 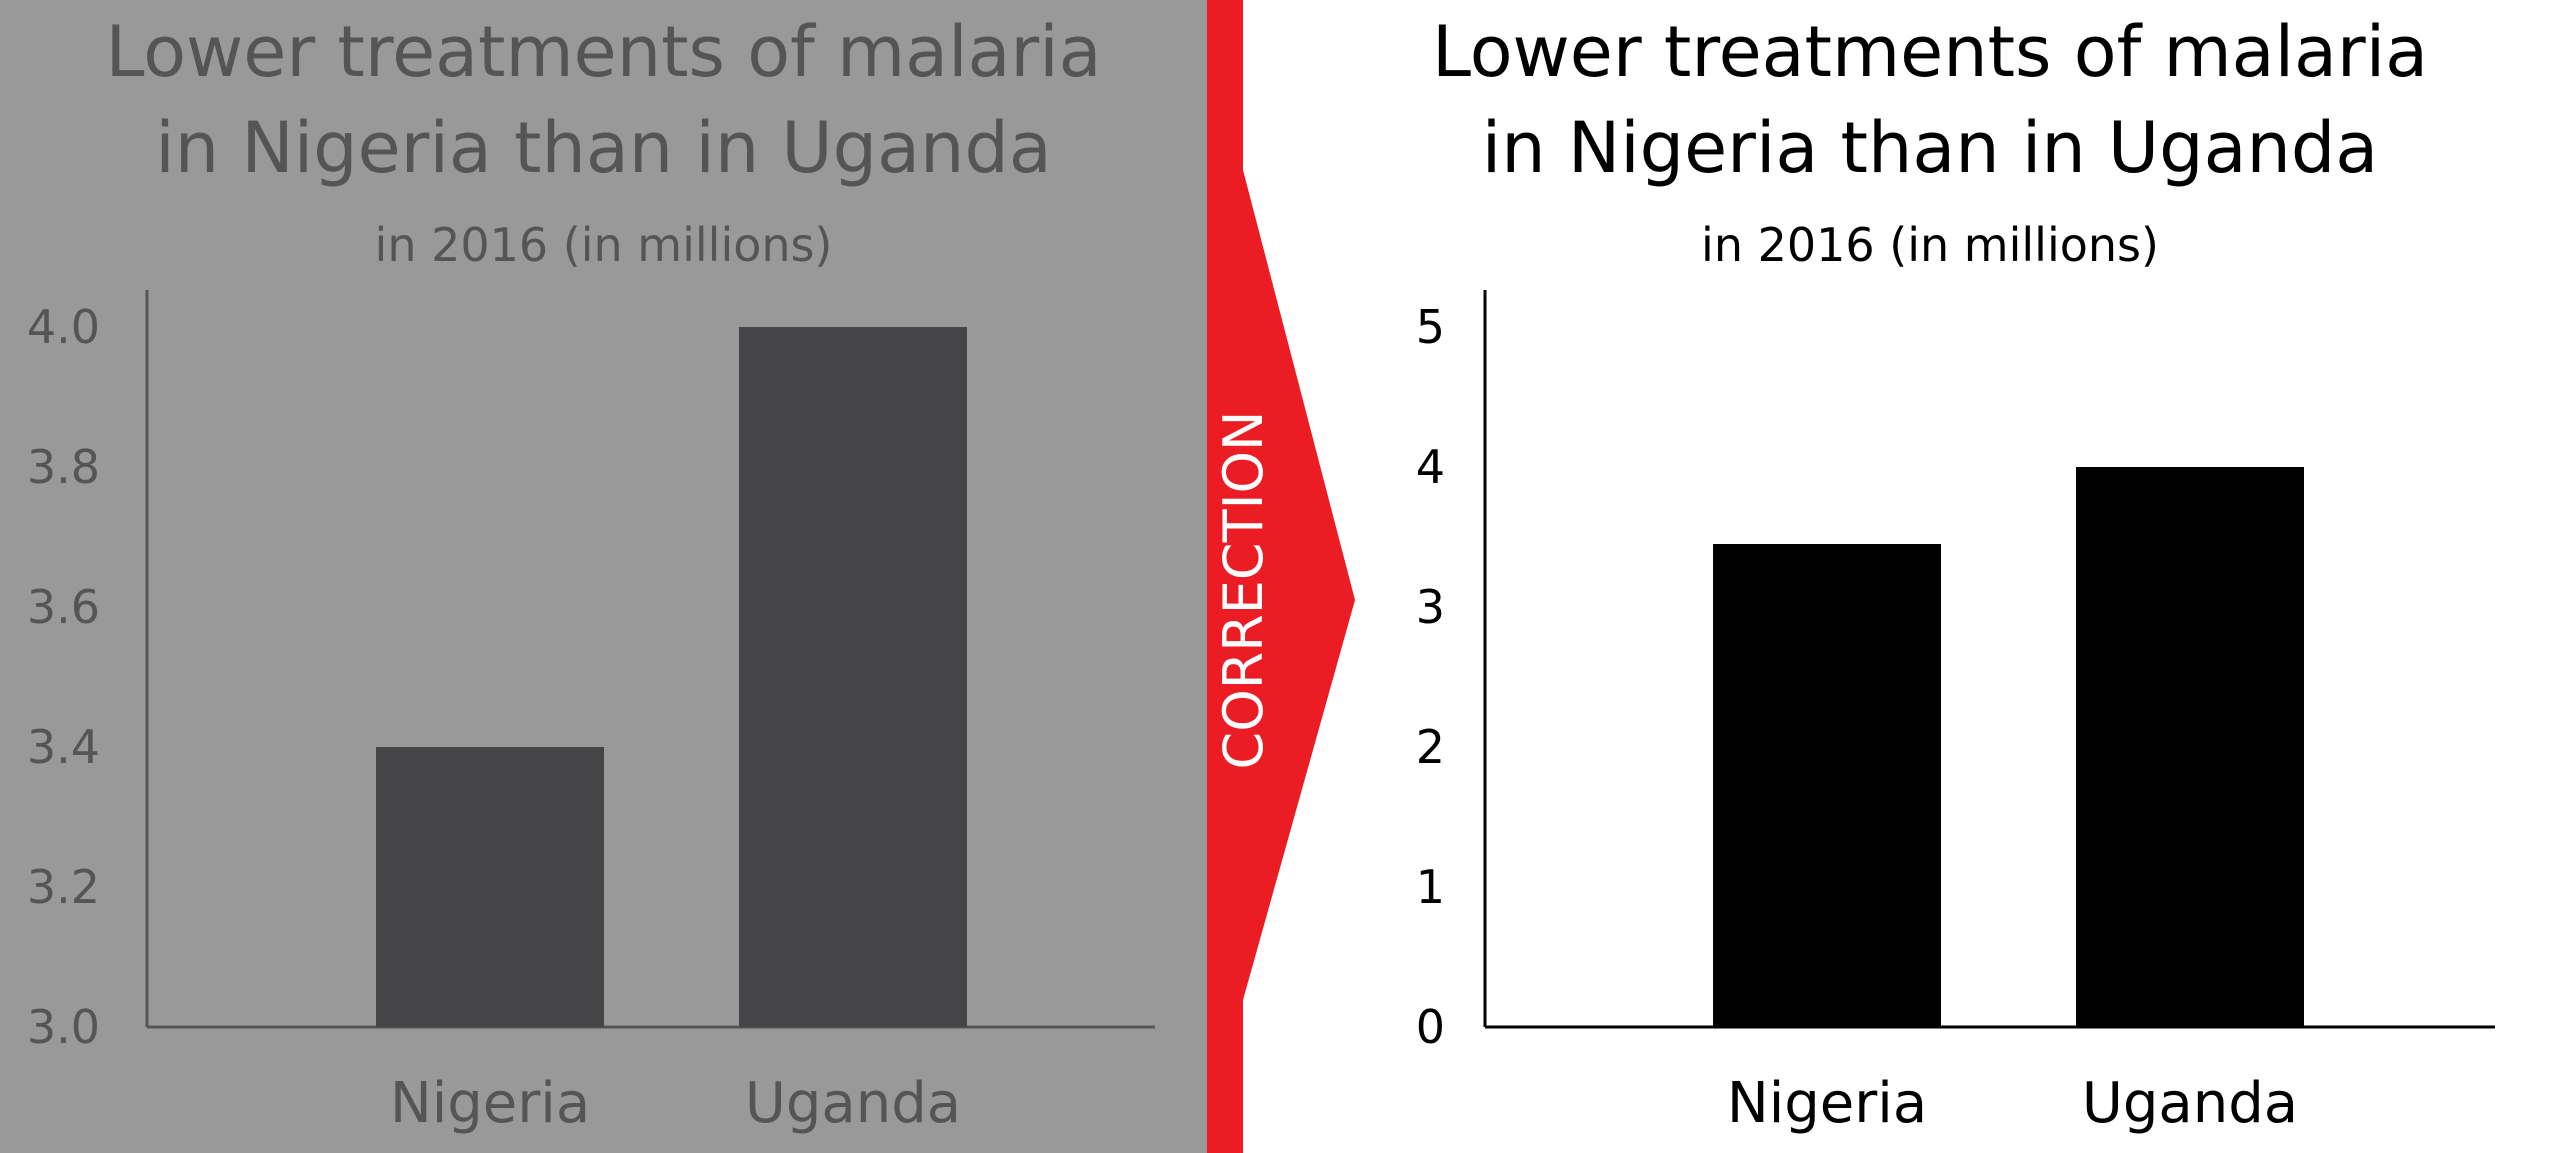 What do you see at coordinates (63, 467) in the screenshot?
I see `y-tick-label: 3.8` at bounding box center [63, 467].